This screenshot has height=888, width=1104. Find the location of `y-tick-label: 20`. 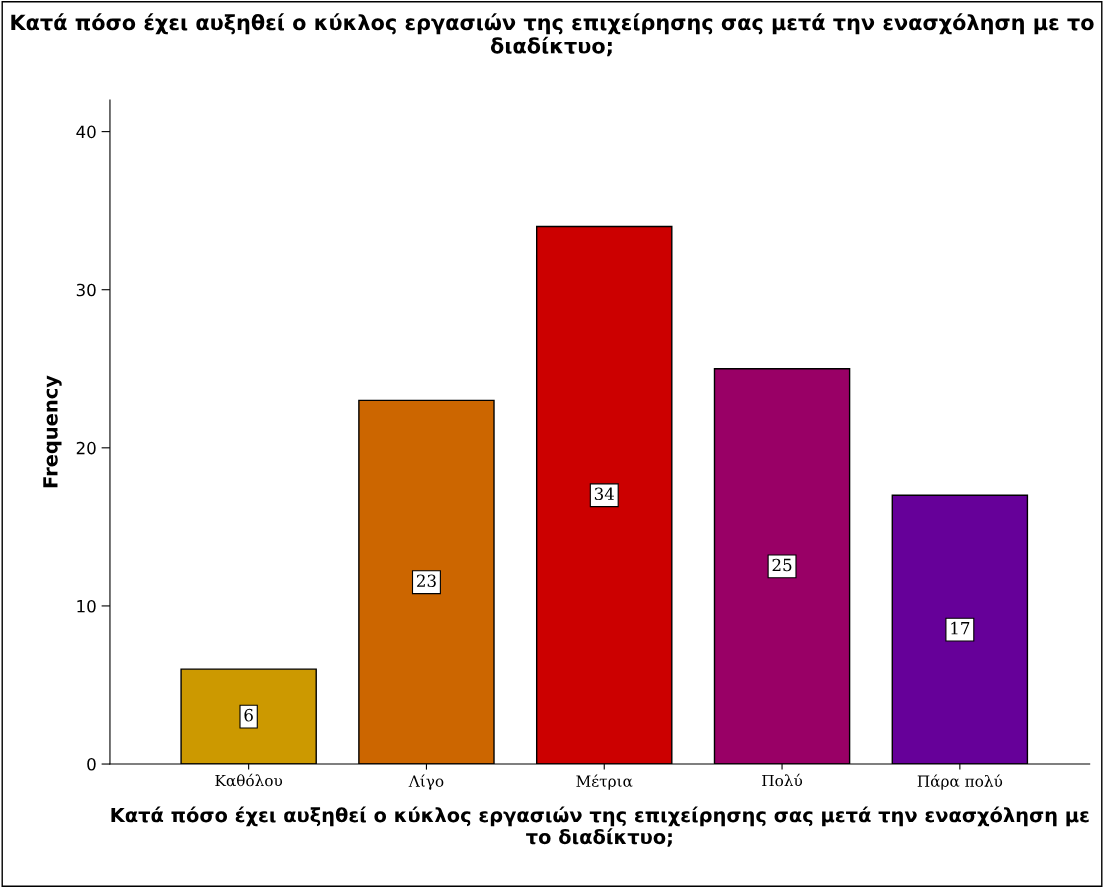

y-tick-label: 20 is located at coordinates (86, 448).